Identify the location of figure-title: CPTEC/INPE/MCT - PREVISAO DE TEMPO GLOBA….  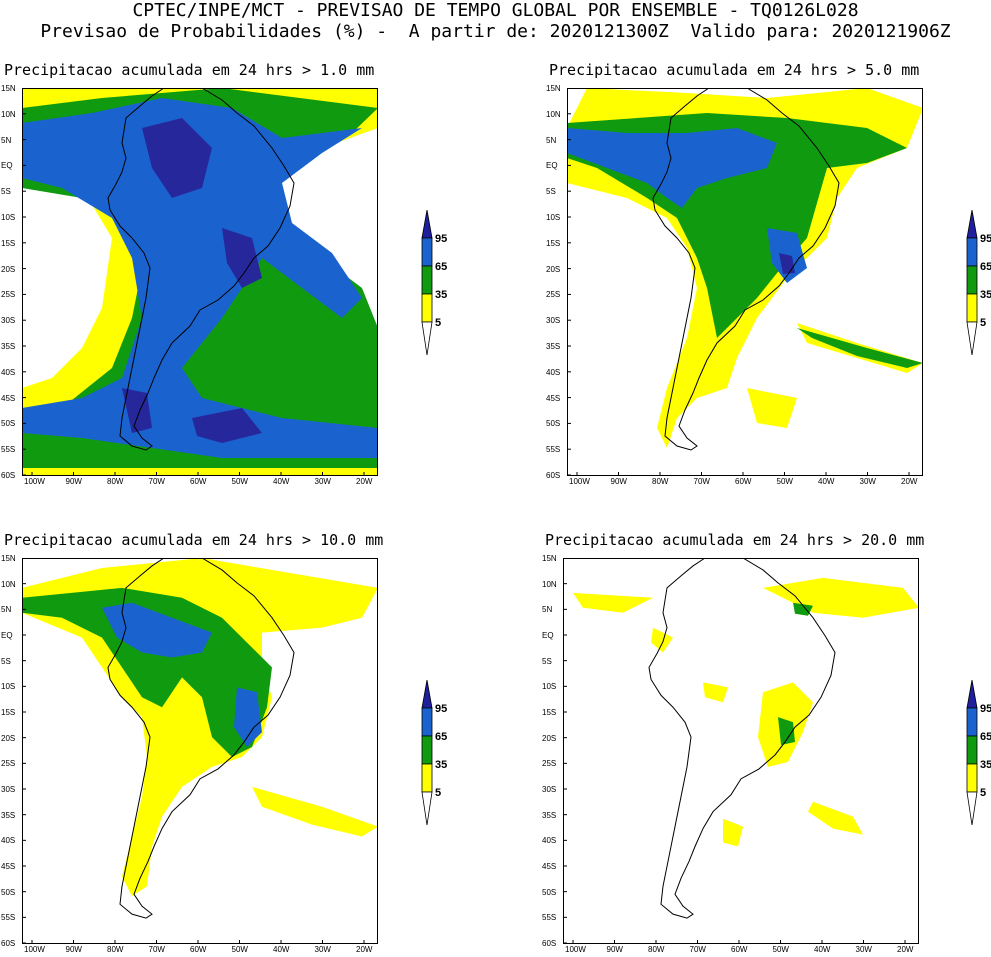
(495, 10).